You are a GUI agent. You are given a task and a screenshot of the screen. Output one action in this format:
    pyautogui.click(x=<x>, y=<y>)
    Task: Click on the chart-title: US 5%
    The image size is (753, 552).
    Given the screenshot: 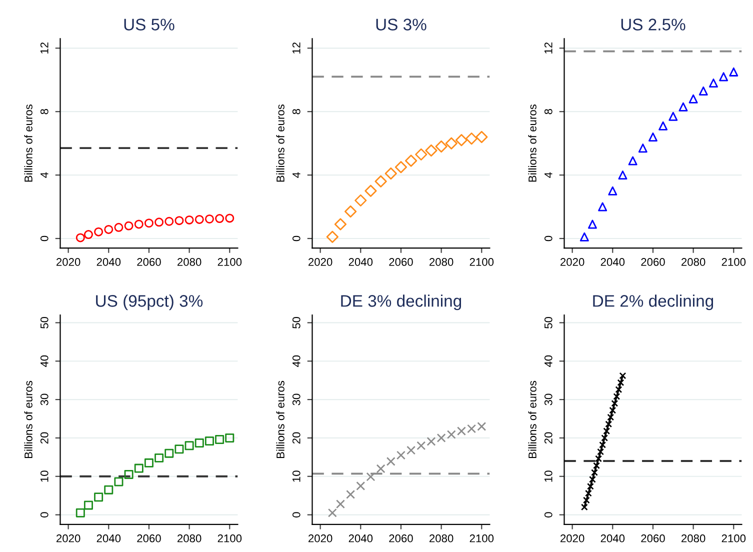 What is the action you would take?
    pyautogui.click(x=149, y=24)
    